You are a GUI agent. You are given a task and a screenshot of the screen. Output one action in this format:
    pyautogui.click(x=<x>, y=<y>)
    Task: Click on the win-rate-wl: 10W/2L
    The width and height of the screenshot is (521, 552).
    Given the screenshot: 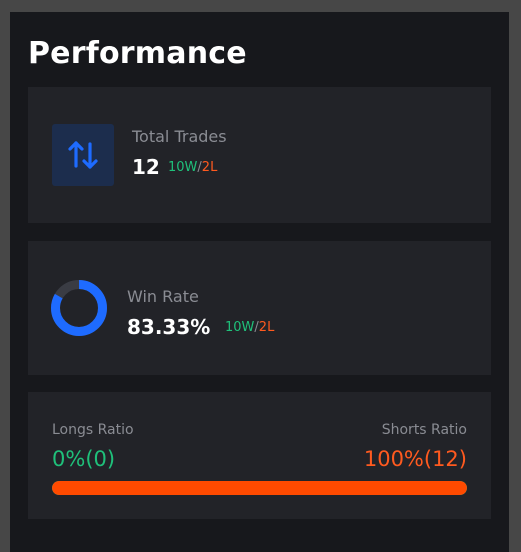 What is the action you would take?
    pyautogui.click(x=249, y=327)
    